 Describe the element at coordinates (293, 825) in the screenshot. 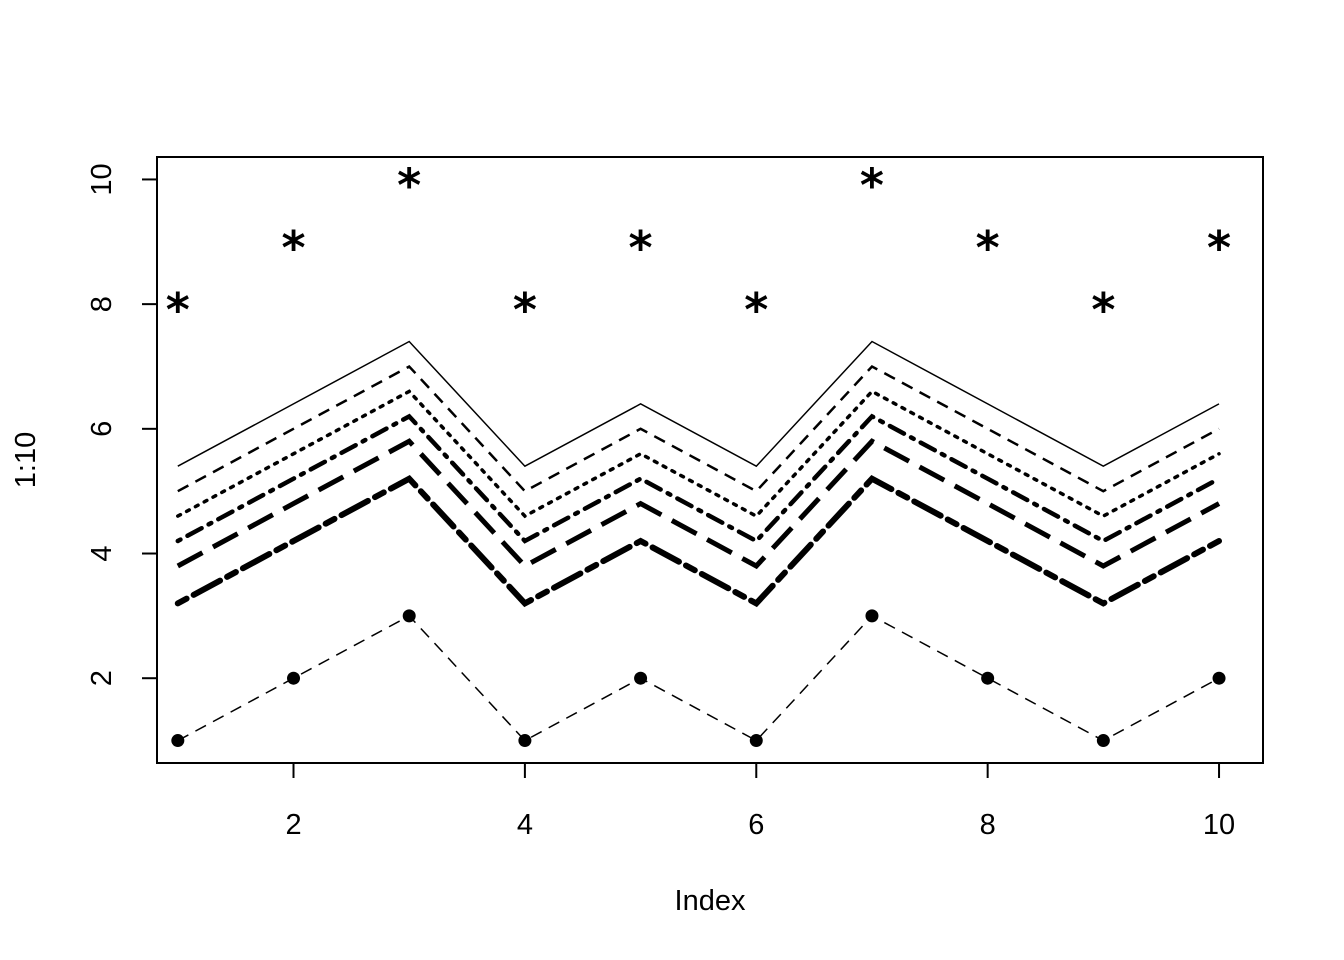

I see `x-tick-label: 2` at that location.